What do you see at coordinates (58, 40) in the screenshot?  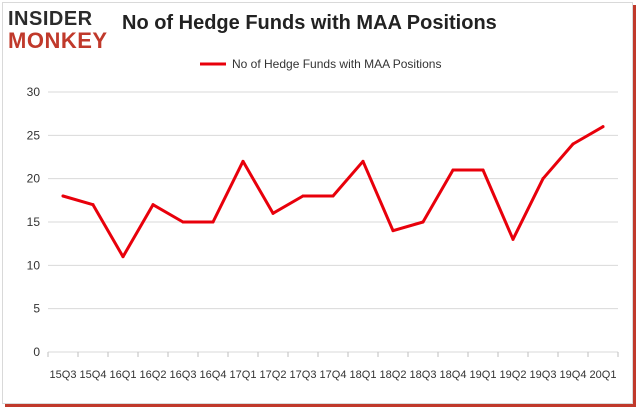 I see `logo-line-2: MONKEY` at bounding box center [58, 40].